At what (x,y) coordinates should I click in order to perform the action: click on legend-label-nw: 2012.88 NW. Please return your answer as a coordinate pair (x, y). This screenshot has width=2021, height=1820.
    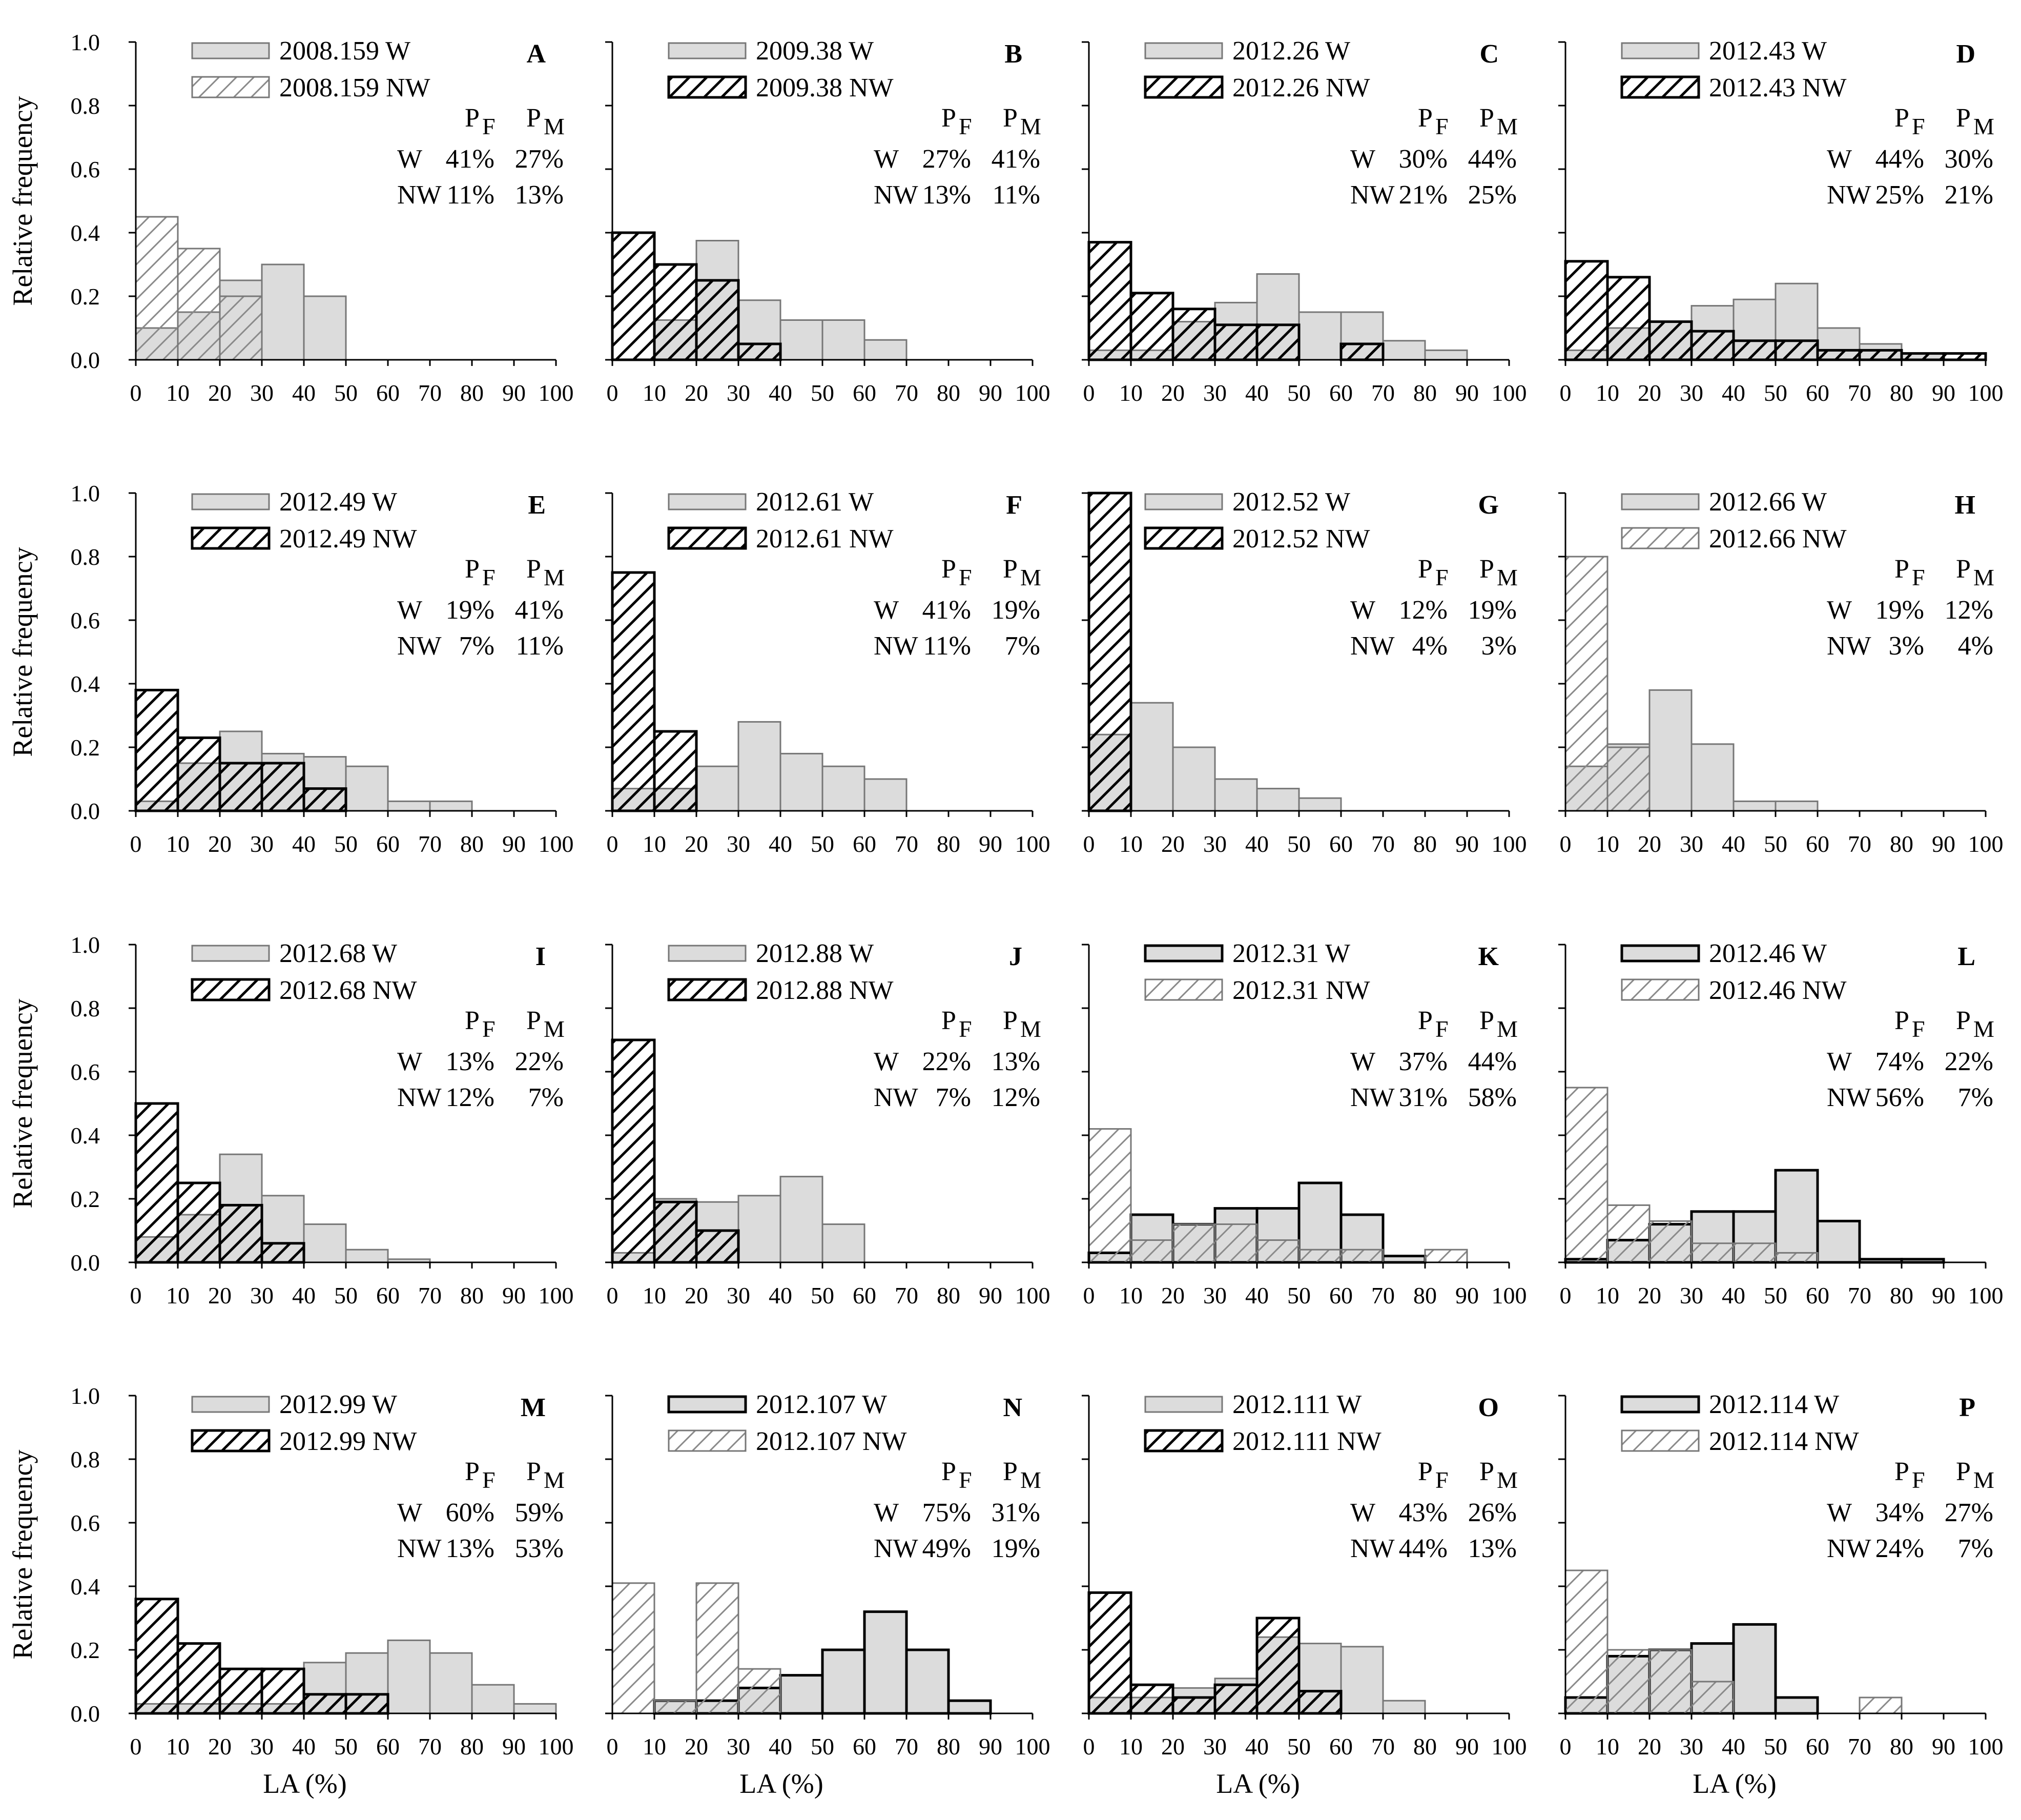
    Looking at the image, I should click on (825, 990).